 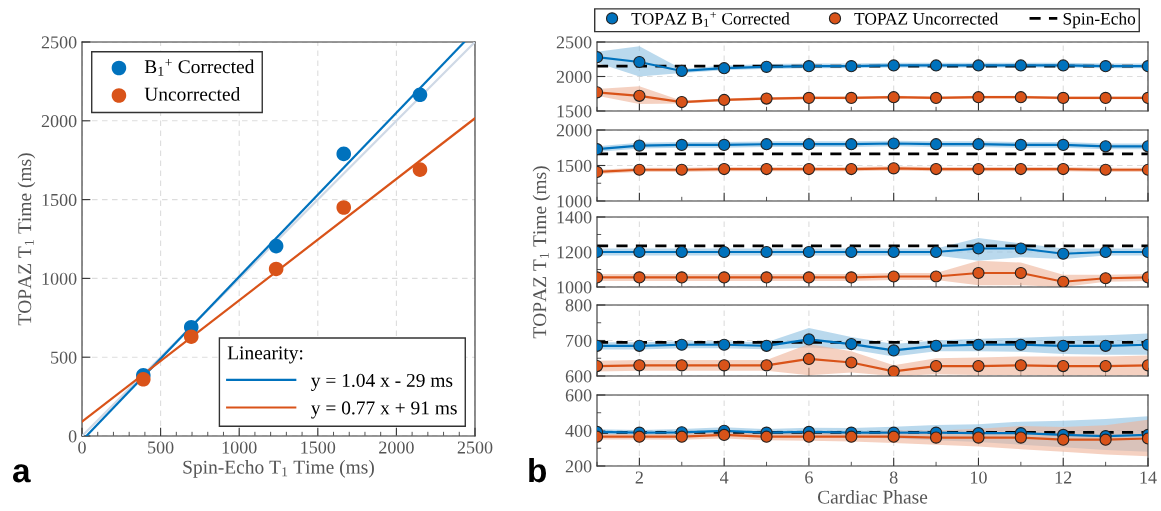 I want to click on legend-label: Uncorrected, so click(x=192, y=94).